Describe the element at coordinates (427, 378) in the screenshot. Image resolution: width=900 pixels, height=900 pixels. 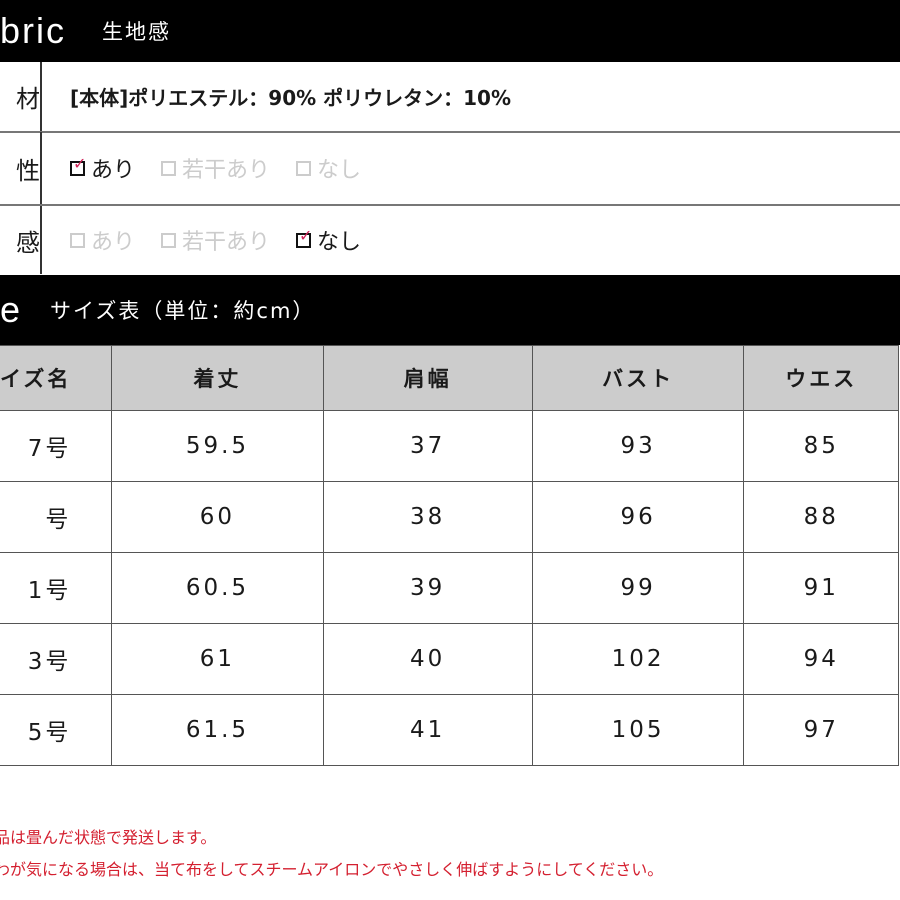
I see `column-header: 肩幅` at that location.